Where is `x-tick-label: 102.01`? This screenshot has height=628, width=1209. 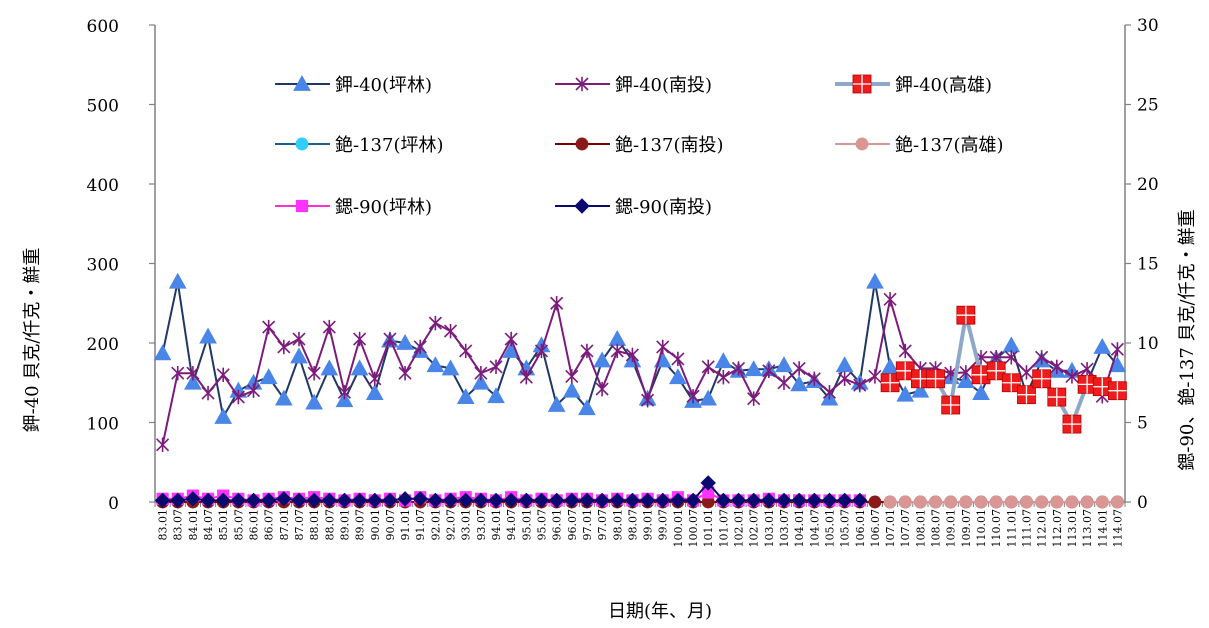
x-tick-label: 102.01 is located at coordinates (739, 528).